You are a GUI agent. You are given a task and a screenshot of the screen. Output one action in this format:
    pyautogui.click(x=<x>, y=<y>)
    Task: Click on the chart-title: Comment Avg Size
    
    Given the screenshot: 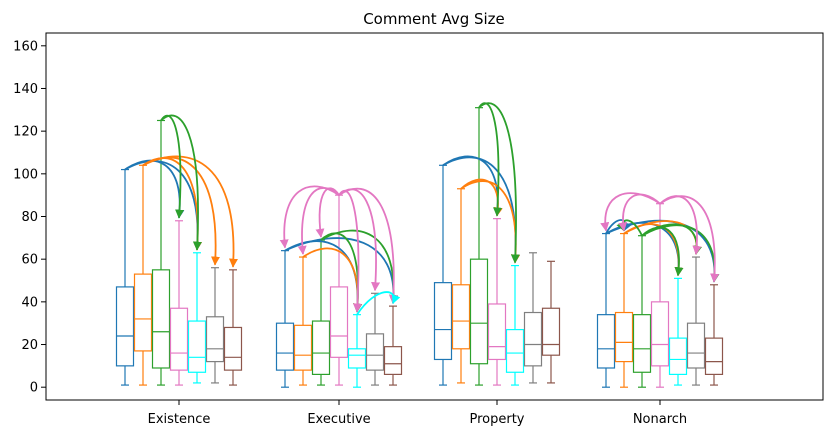 What is the action you would take?
    pyautogui.click(x=434, y=19)
    